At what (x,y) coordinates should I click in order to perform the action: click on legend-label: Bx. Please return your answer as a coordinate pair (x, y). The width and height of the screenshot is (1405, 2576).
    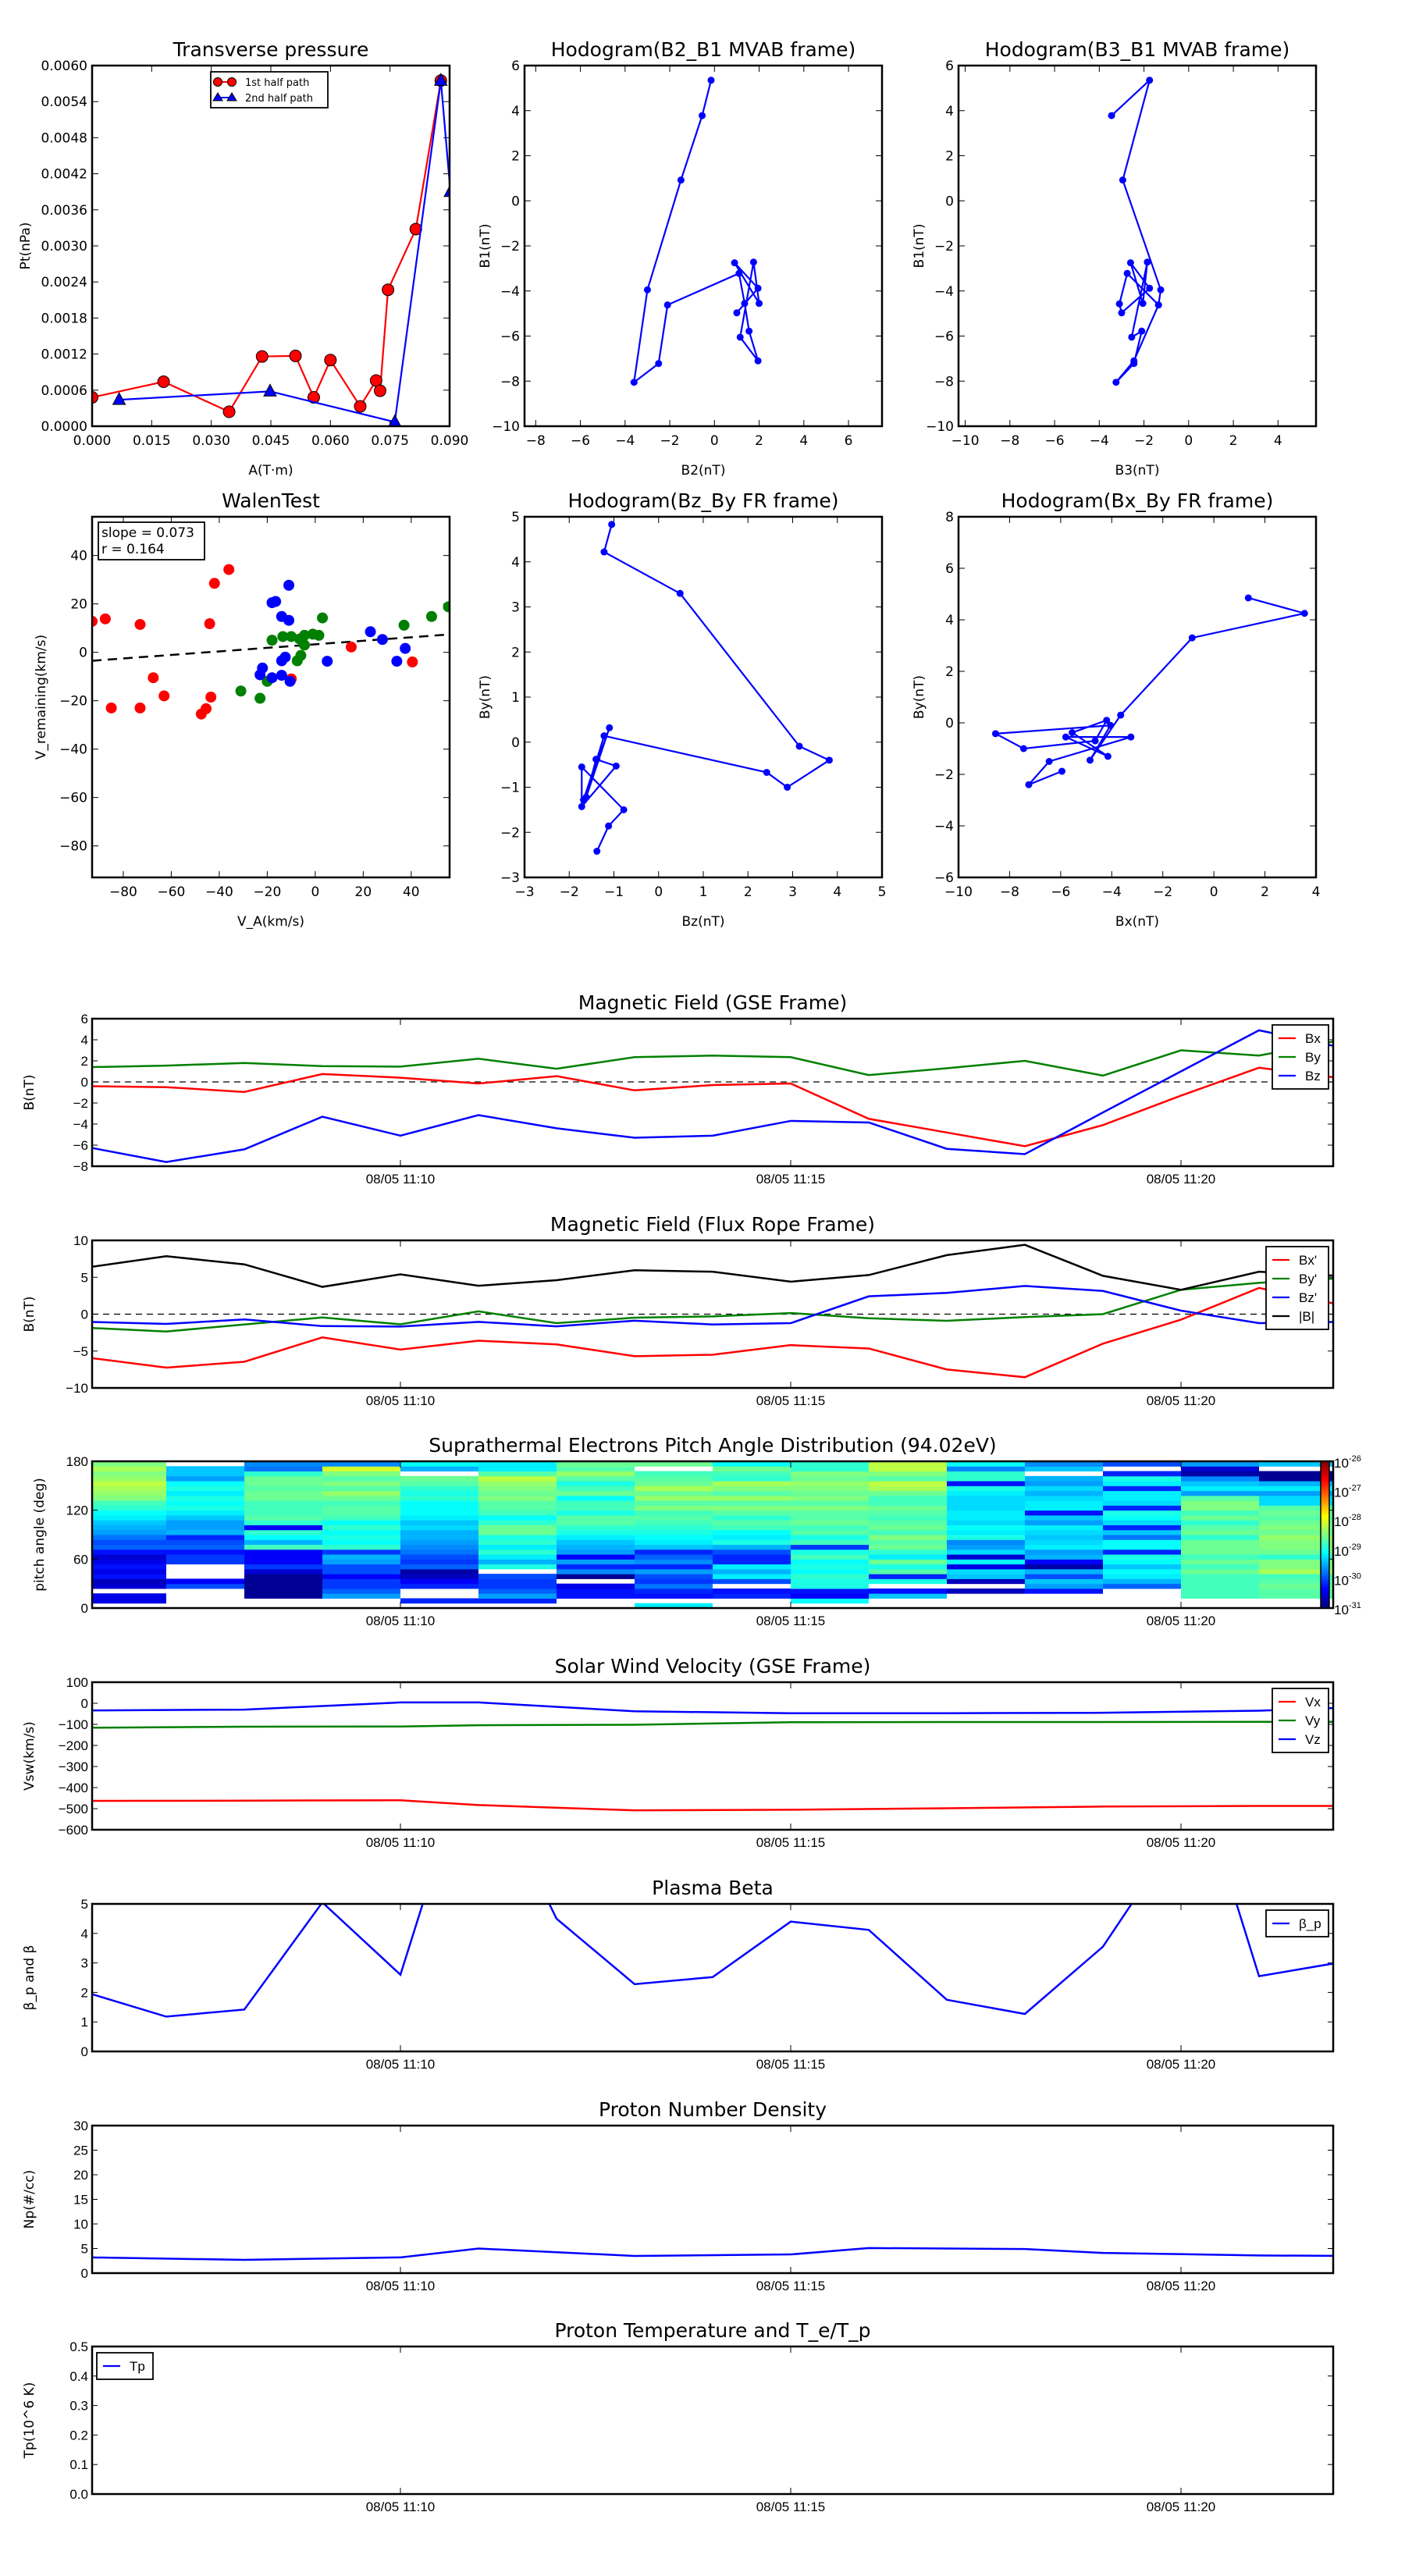
    Looking at the image, I should click on (1313, 1038).